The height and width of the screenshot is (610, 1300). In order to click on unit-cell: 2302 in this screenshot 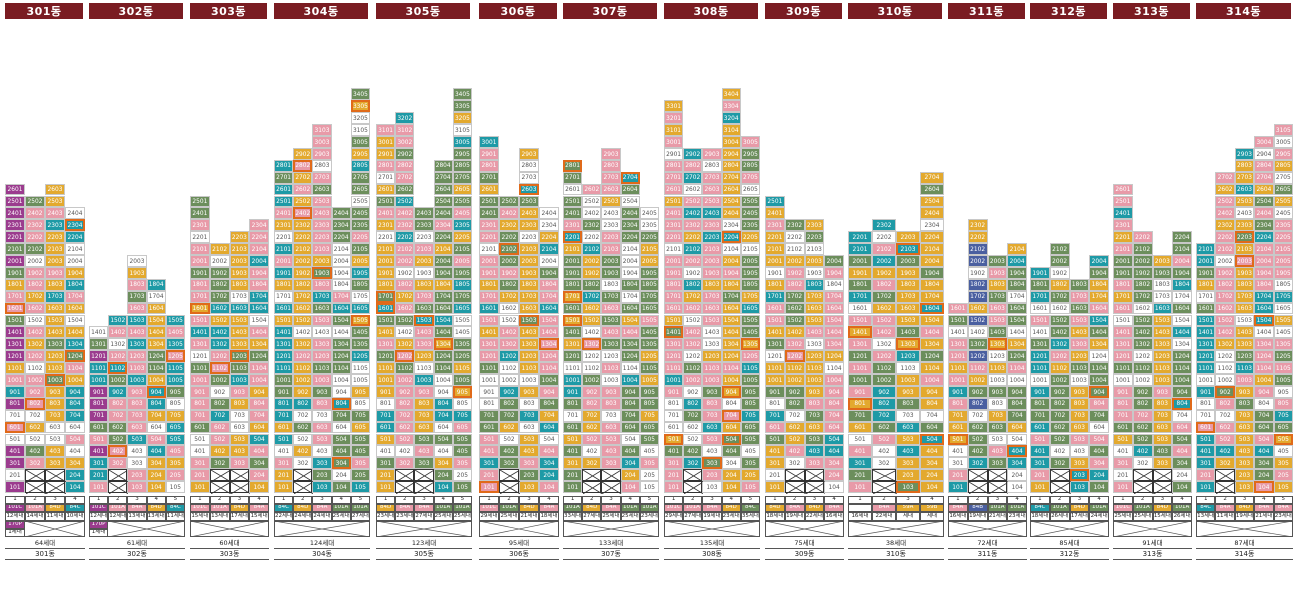, I will do `click(693, 225)`.